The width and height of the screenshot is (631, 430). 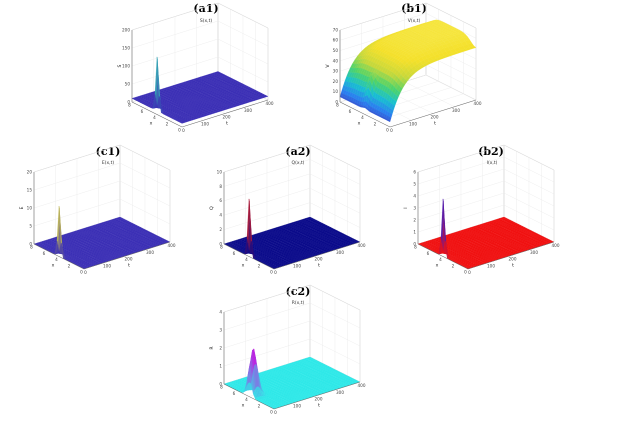 I want to click on z-tick-label: 60, so click(x=336, y=40).